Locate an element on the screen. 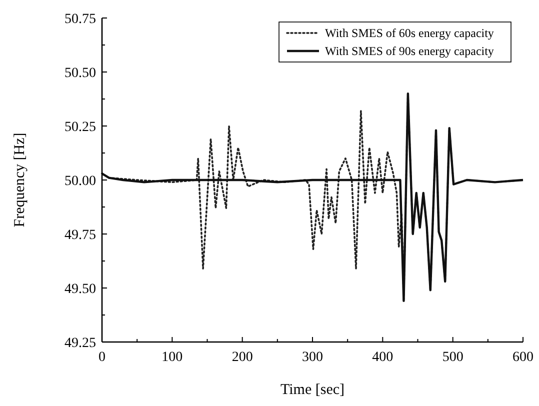 The image size is (539, 406). y-tick-label: 49.75 is located at coordinates (80, 235).